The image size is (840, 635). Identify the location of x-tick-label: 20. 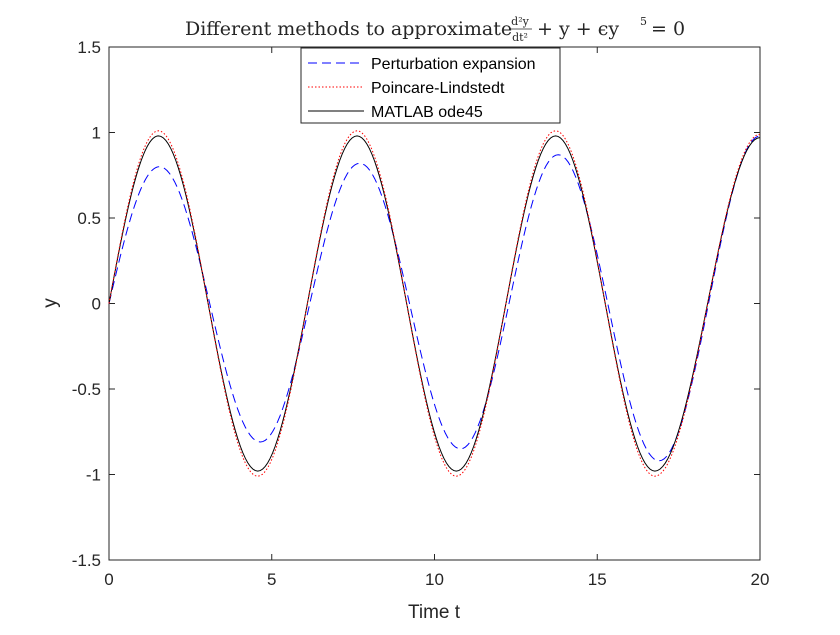
(760, 579).